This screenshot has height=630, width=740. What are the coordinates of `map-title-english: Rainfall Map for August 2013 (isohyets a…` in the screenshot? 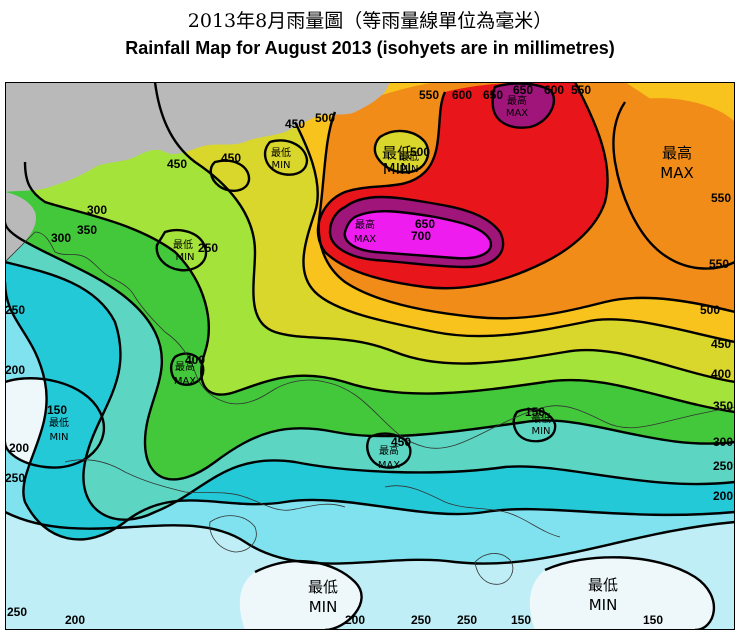 It's located at (370, 48).